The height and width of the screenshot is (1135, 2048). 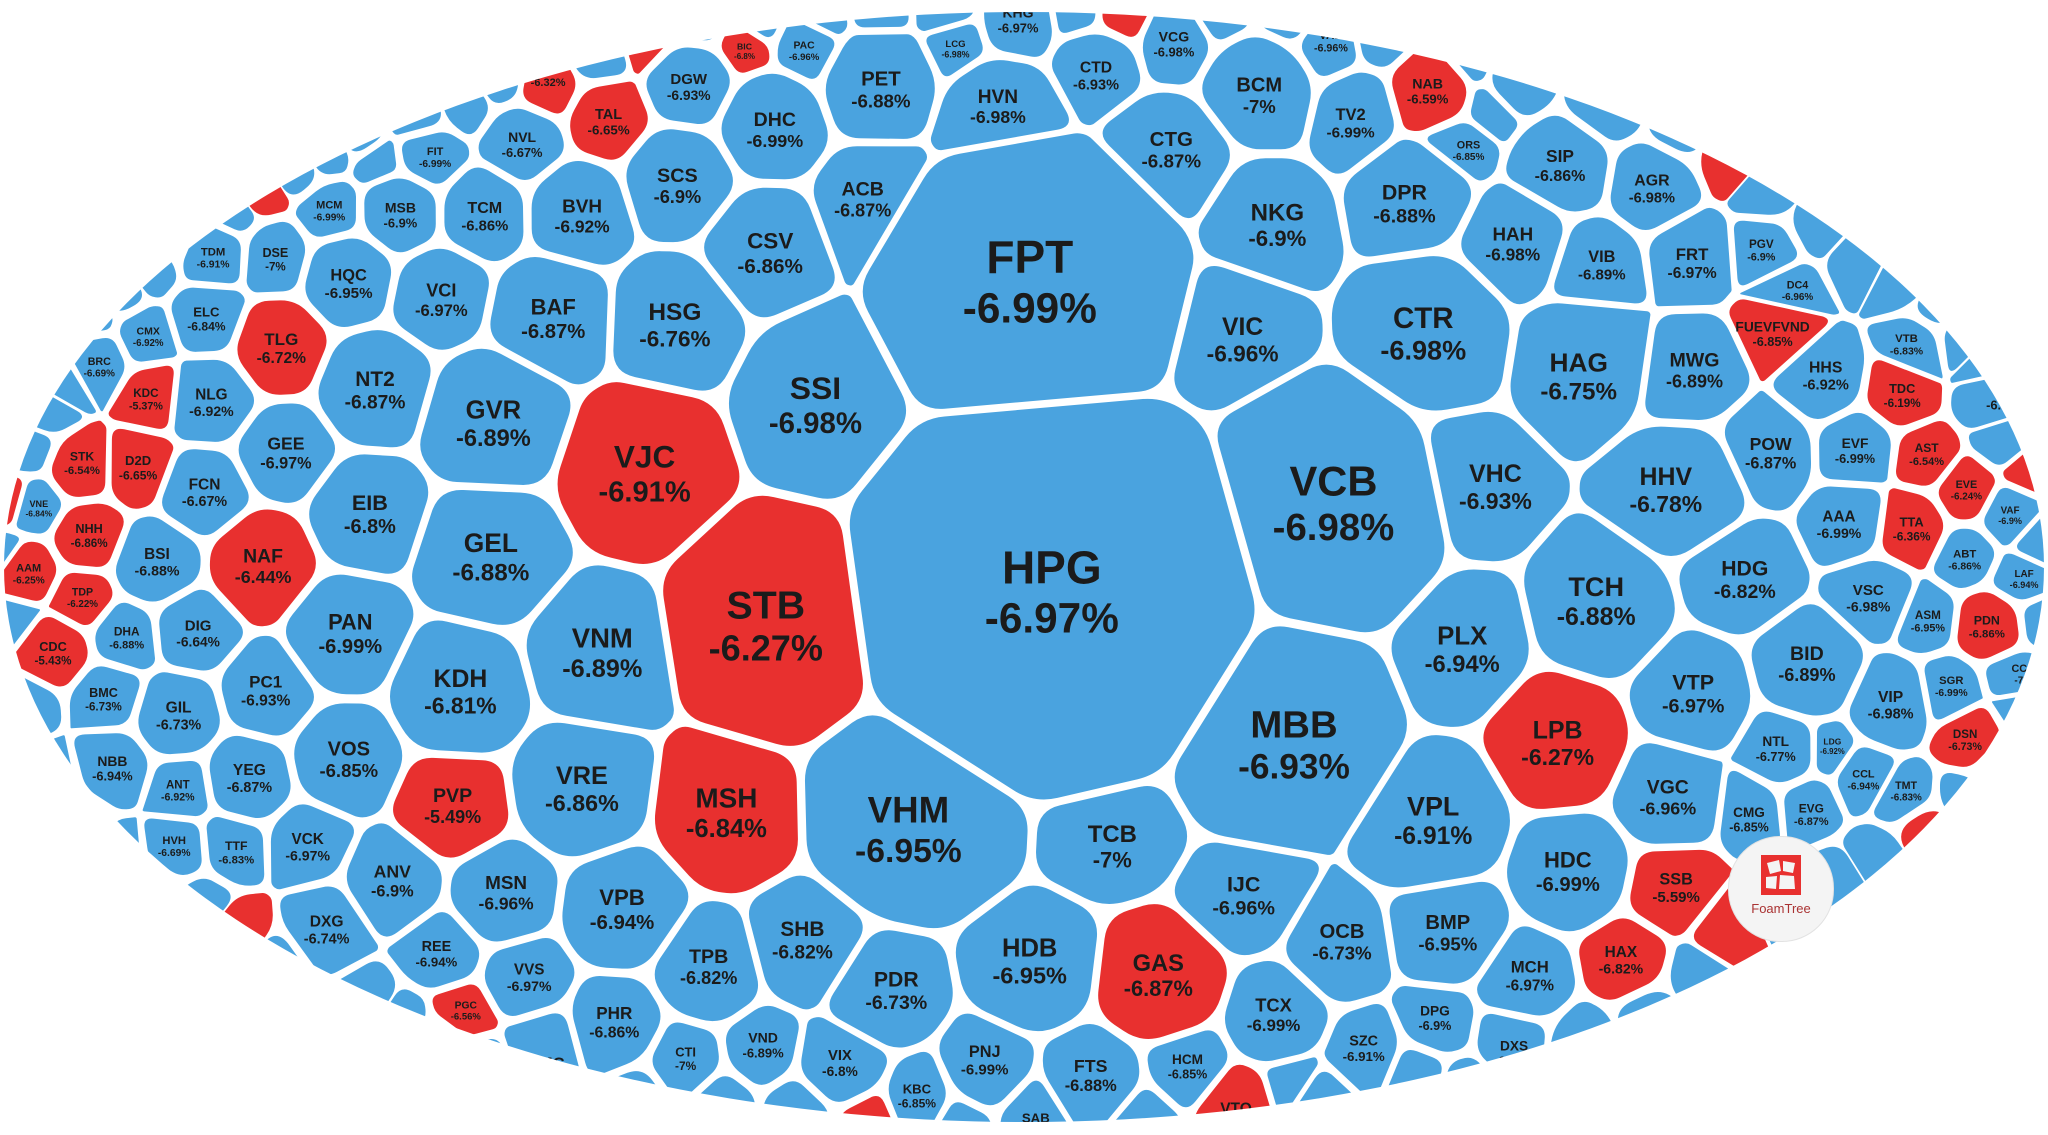 What do you see at coordinates (250, 776) in the screenshot?
I see `cell-yeg: YEG-6.87%` at bounding box center [250, 776].